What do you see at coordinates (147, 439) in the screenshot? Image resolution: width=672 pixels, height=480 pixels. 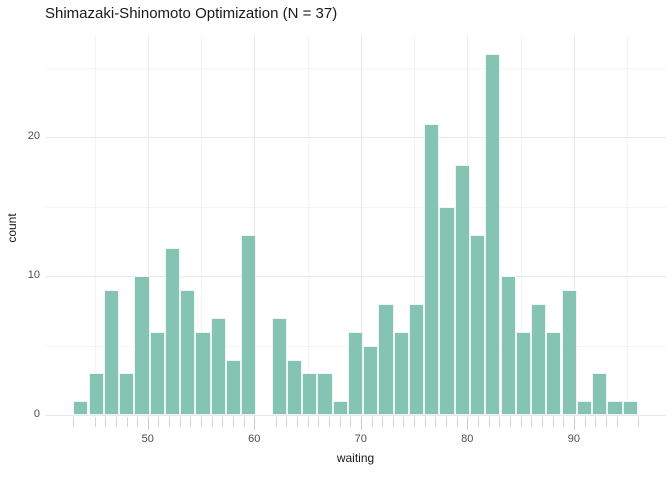 I see `x-tick-label: 50` at bounding box center [147, 439].